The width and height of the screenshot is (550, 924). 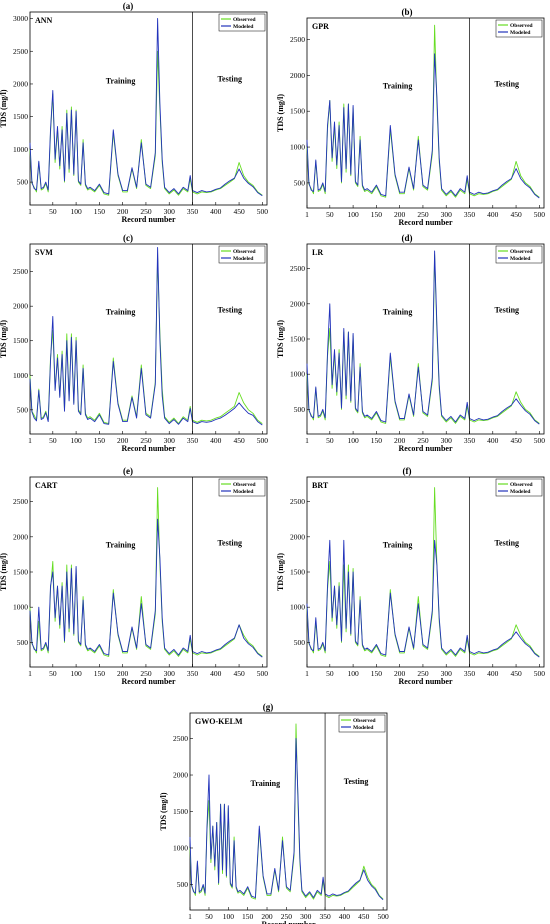 I want to click on panel-letter: (d), so click(x=407, y=238).